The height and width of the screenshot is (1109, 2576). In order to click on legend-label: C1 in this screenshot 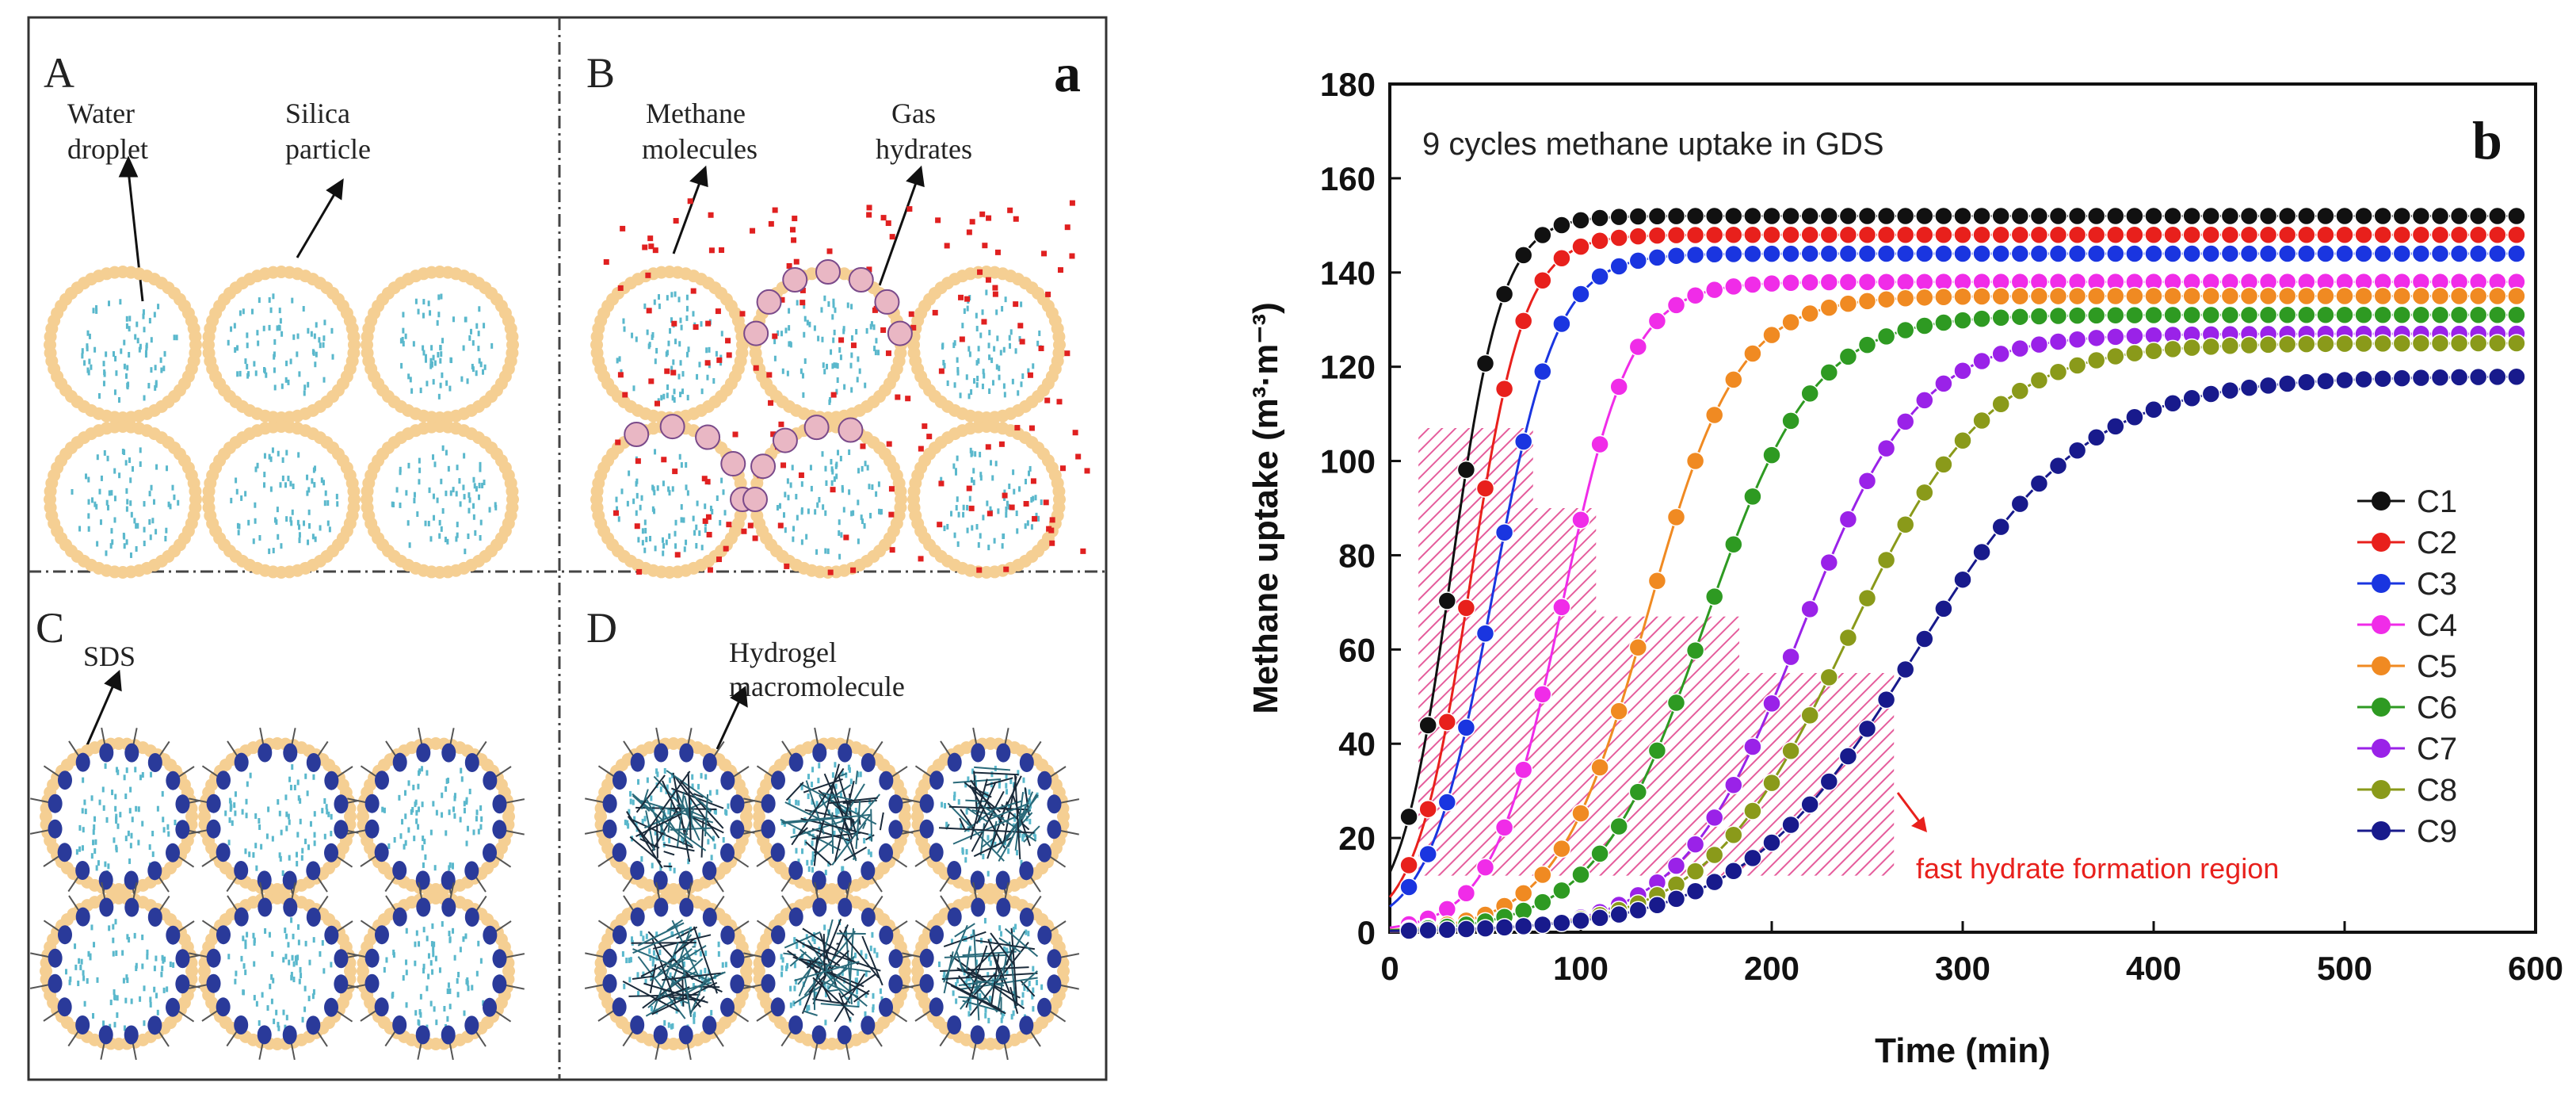, I will do `click(2437, 502)`.